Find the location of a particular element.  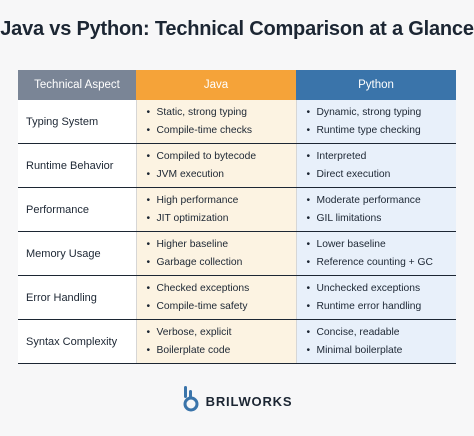

list-item: Dynamic, strong typing is located at coordinates (381, 113).